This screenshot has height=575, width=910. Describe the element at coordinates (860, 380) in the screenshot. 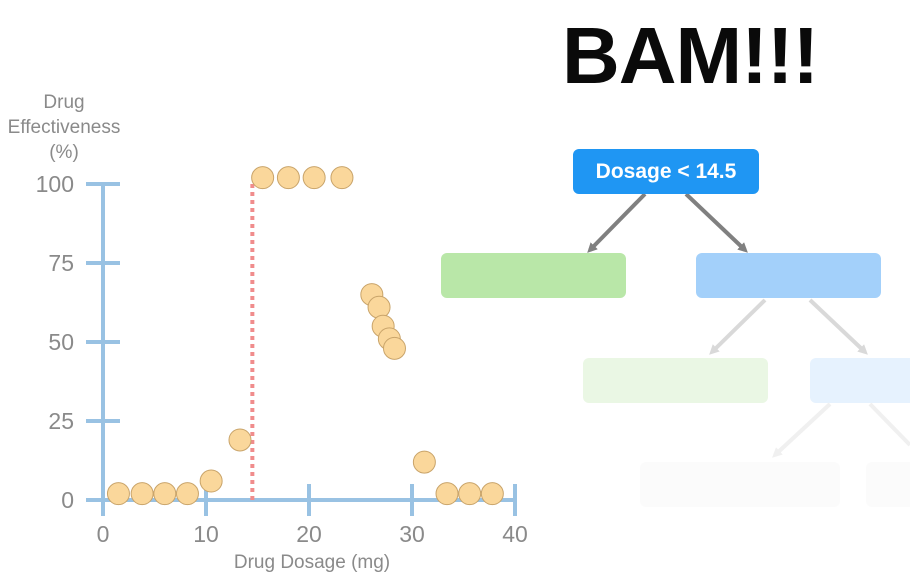

I see `tree-node-level2-right` at that location.